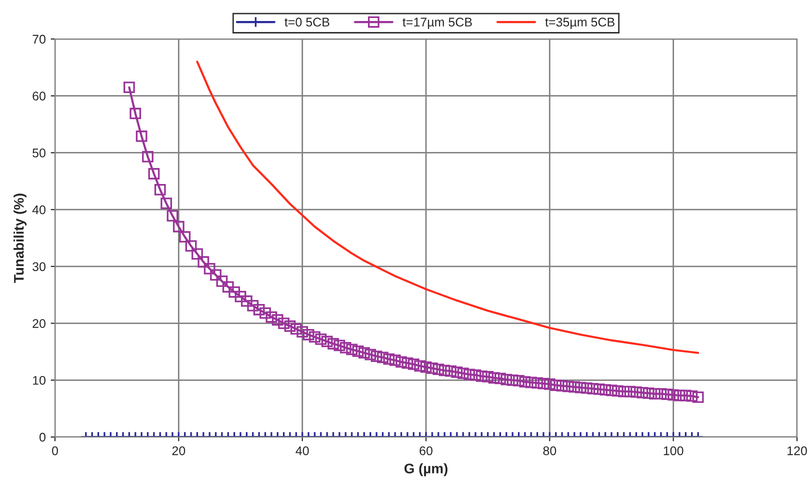 This screenshot has height=493, width=811. I want to click on x-tick-label: 20, so click(179, 451).